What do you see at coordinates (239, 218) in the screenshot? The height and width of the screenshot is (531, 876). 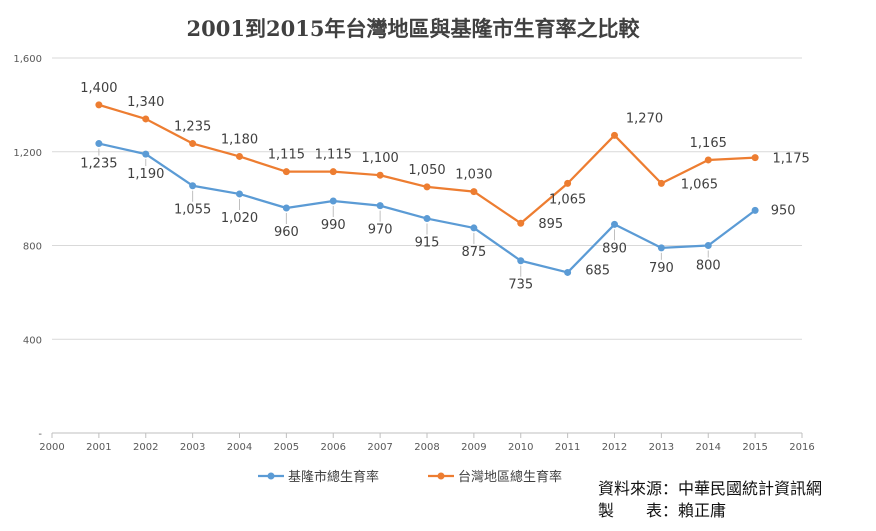 I see `data-label: 1,020` at bounding box center [239, 218].